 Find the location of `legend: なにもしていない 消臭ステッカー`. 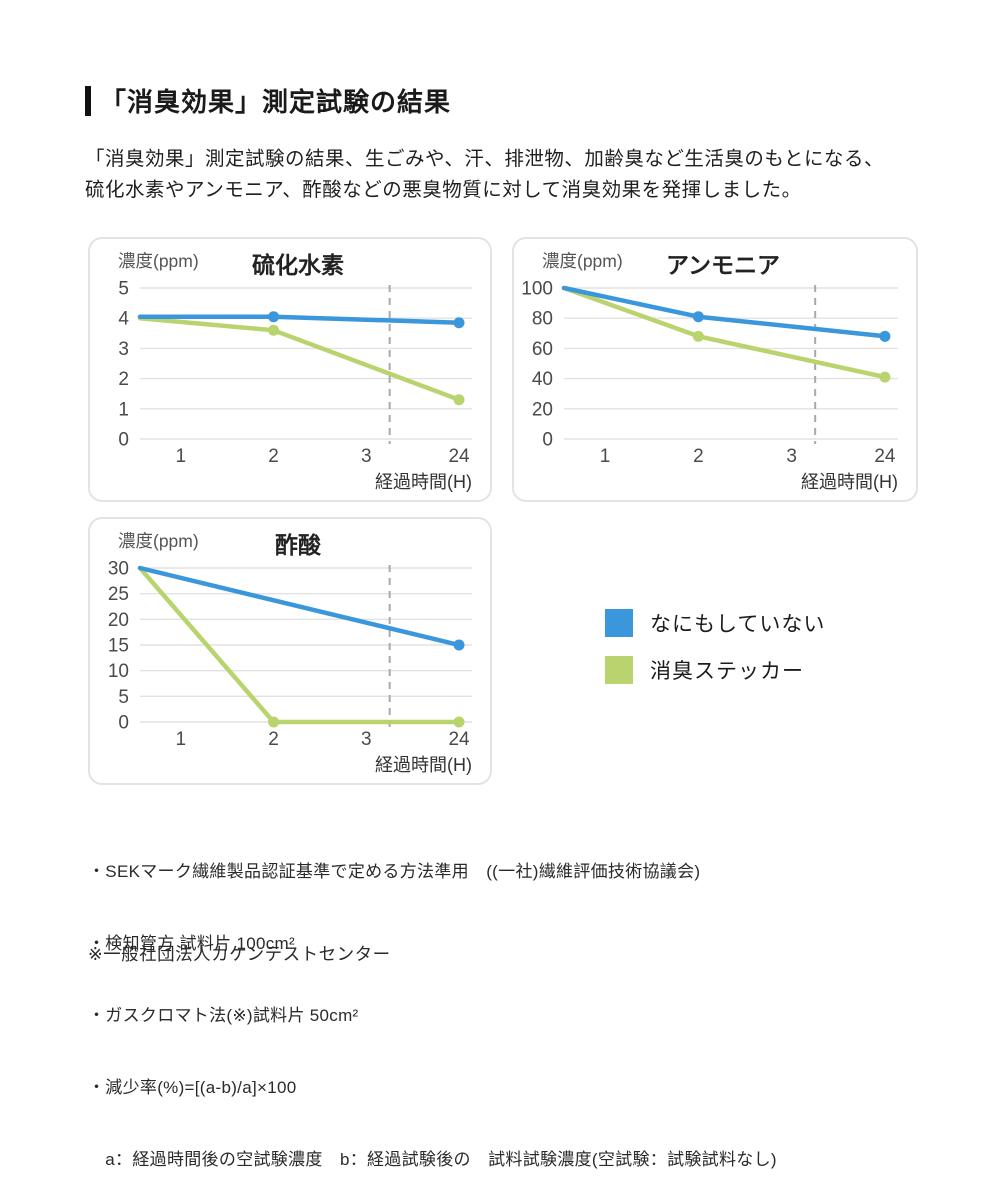

legend: なにもしていない 消臭ステッカー is located at coordinates (715, 655).